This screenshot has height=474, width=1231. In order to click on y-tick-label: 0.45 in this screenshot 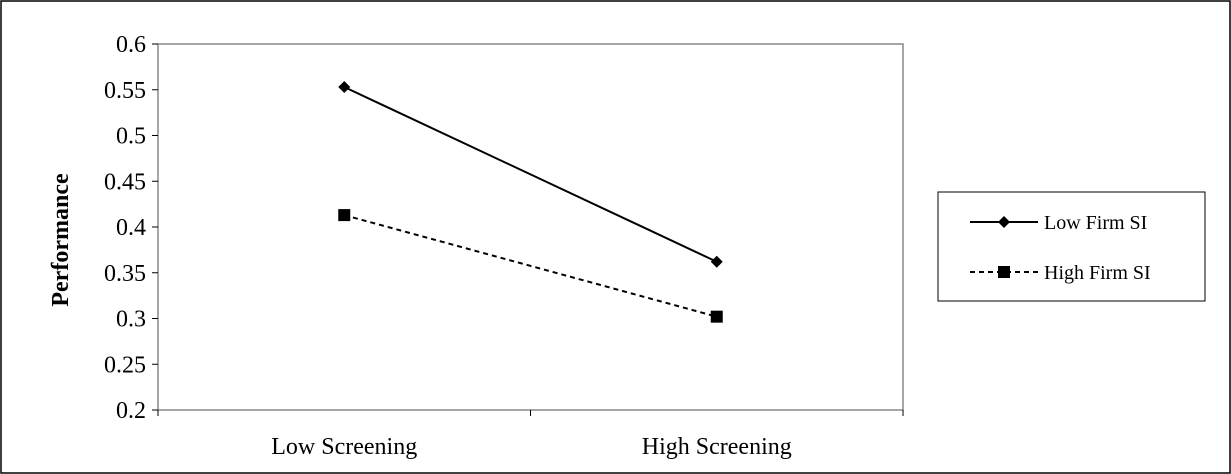, I will do `click(125, 182)`.